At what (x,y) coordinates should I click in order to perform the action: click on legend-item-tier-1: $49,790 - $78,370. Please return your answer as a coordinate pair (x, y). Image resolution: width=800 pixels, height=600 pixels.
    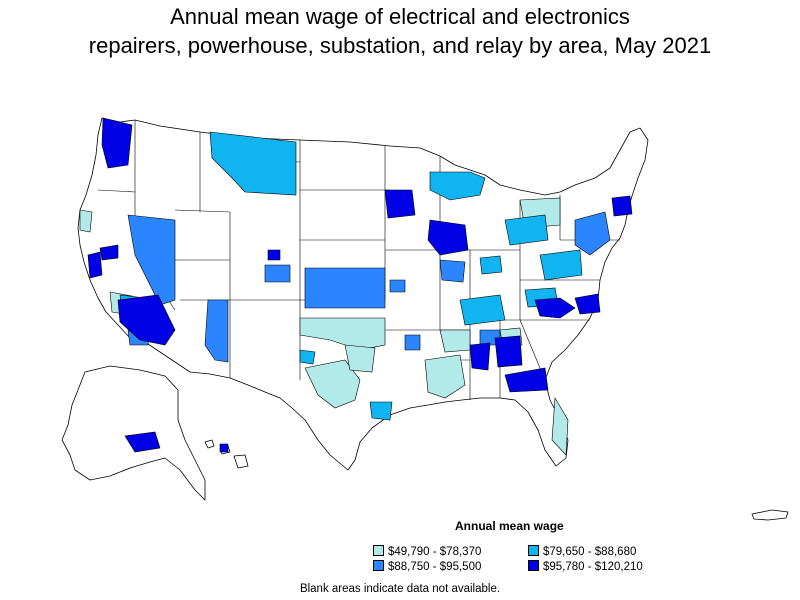
    Looking at the image, I should click on (427, 552).